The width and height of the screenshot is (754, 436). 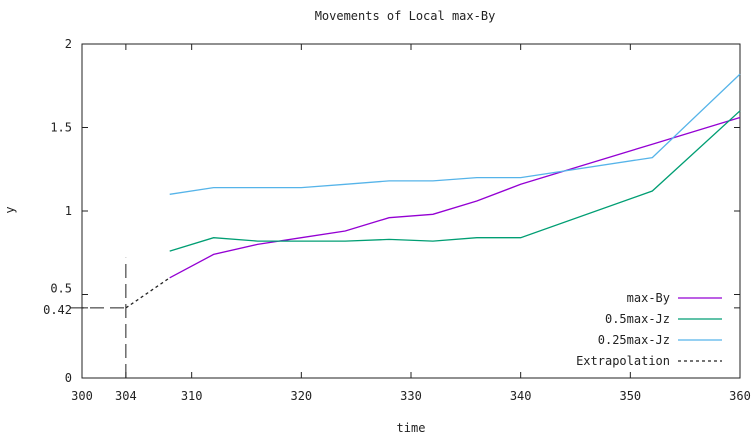 I want to click on x-tick-label: 320, so click(x=301, y=396).